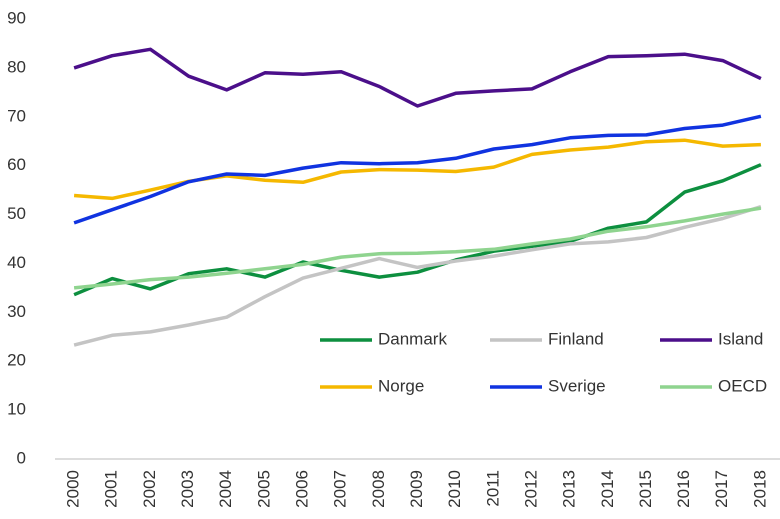 This screenshot has height=519, width=780. I want to click on x-tick-label: 2010, so click(454, 489).